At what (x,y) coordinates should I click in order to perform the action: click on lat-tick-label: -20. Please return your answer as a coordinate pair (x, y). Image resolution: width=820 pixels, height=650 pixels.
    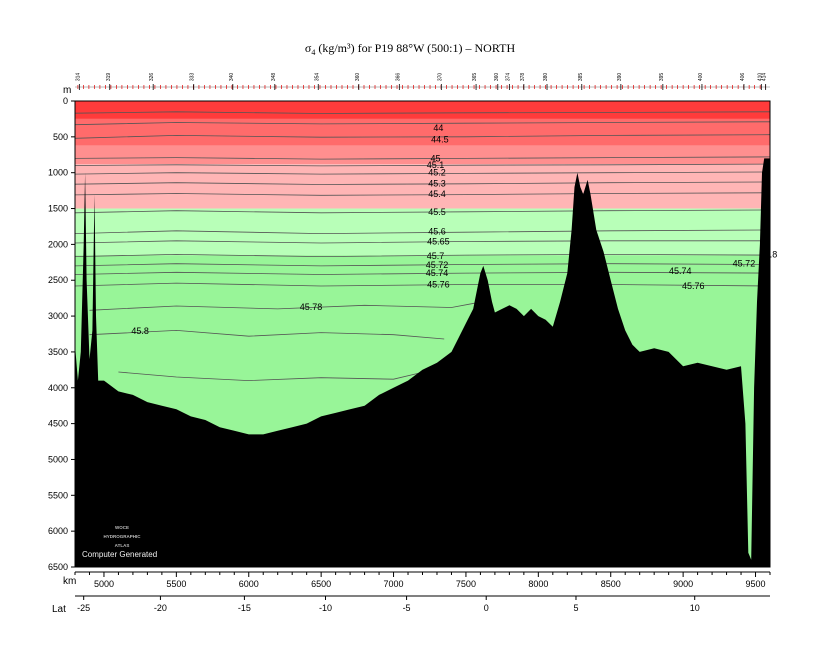
    Looking at the image, I should click on (160, 608).